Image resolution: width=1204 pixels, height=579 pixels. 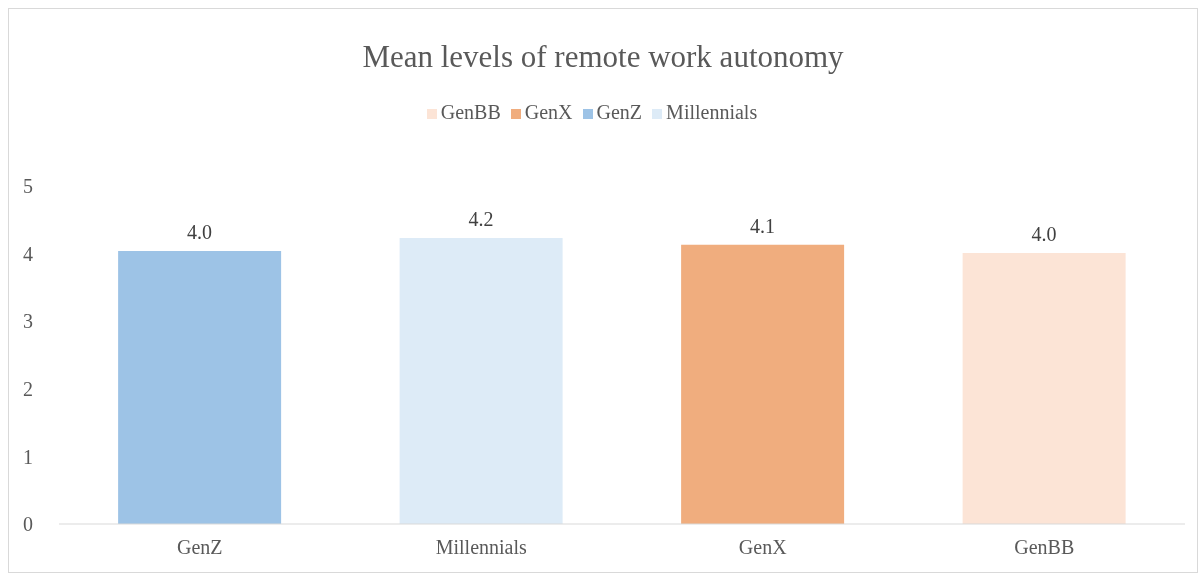 I want to click on x-tick-label: GenBB, so click(x=1044, y=547).